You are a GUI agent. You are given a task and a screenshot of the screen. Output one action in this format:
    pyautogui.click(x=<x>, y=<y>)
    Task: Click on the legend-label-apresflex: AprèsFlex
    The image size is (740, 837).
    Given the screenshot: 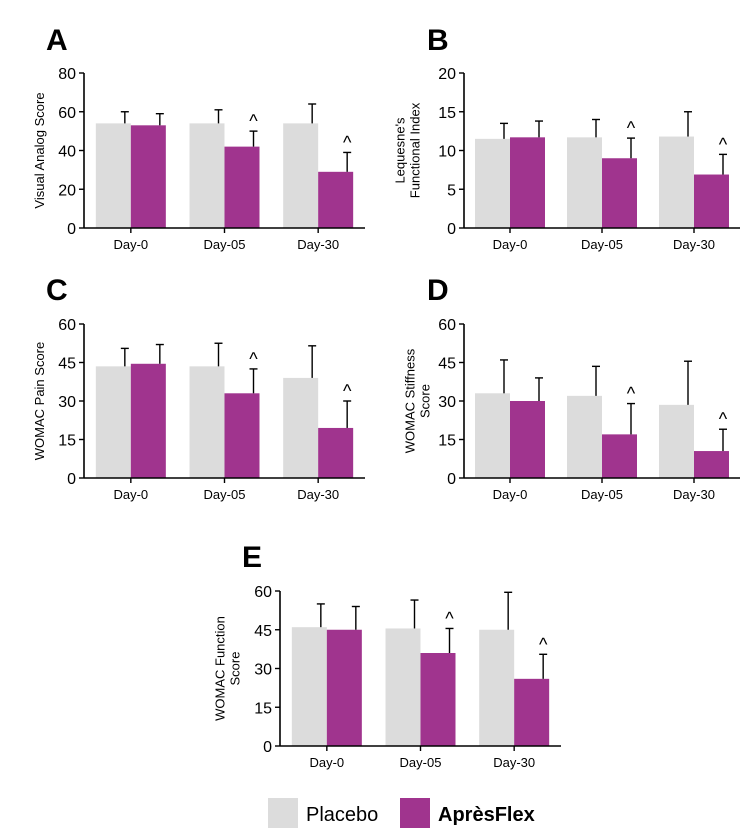 What is the action you would take?
    pyautogui.click(x=486, y=815)
    